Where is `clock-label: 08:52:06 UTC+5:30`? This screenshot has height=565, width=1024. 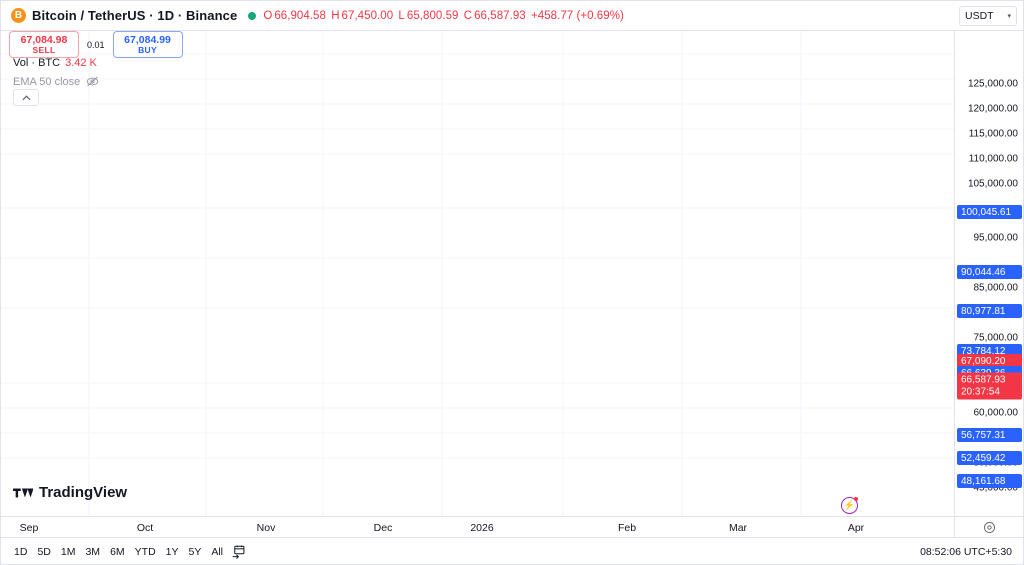
clock-label: 08:52:06 UTC+5:30 is located at coordinates (966, 552).